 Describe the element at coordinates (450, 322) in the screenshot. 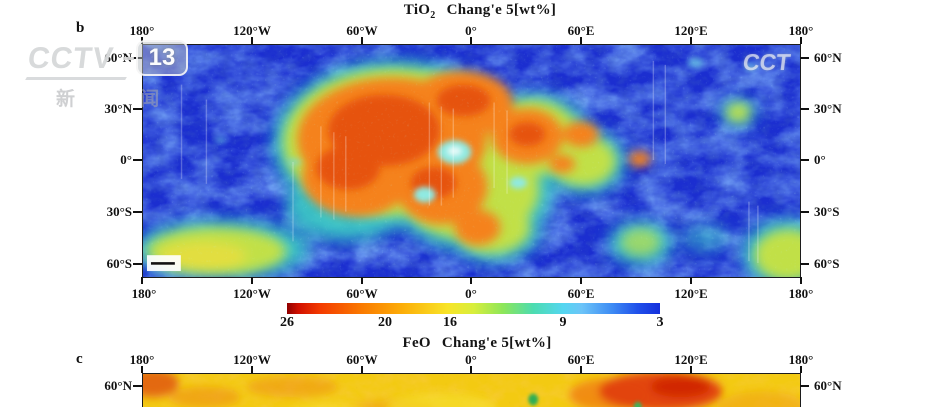

I see `colorbar-tick: 16` at that location.